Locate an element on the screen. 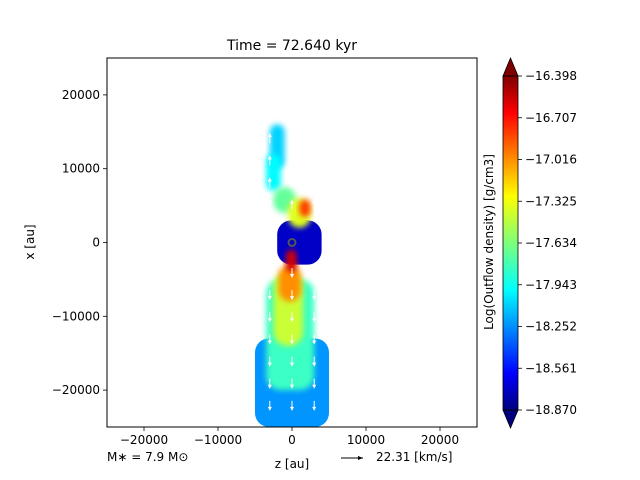 This screenshot has width=640, height=480. protostar-marker is located at coordinates (292, 242).